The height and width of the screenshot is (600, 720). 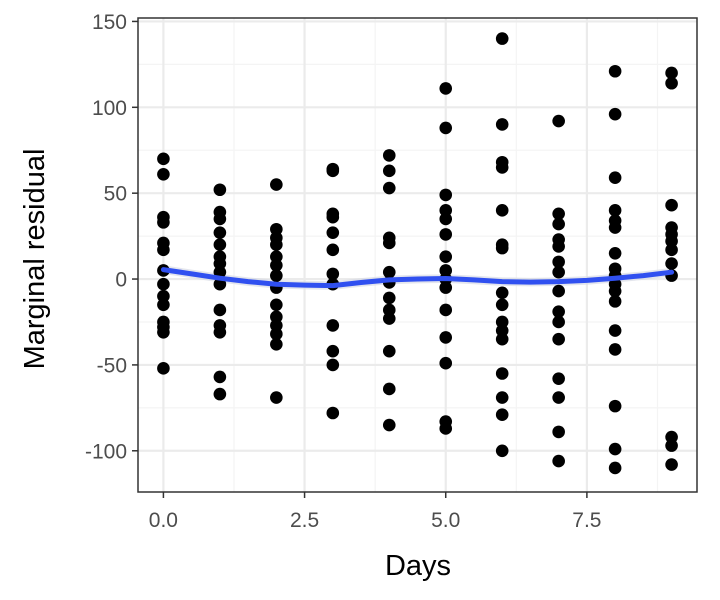 I want to click on smooth-line, so click(x=417, y=278).